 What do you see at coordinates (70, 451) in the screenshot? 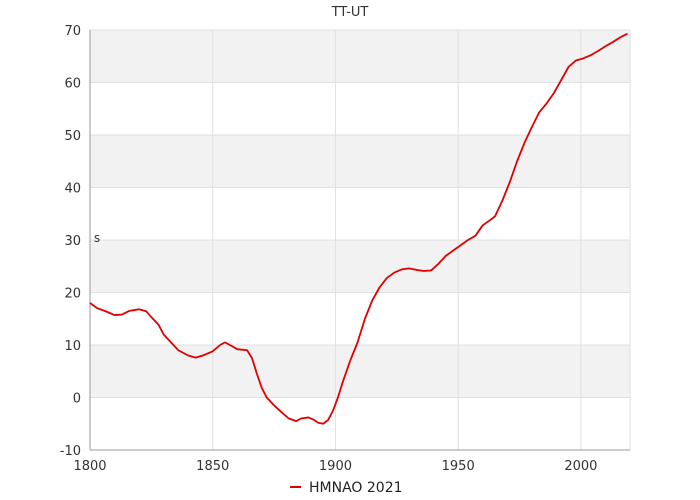
I see `y-tick-label: -10` at bounding box center [70, 451].